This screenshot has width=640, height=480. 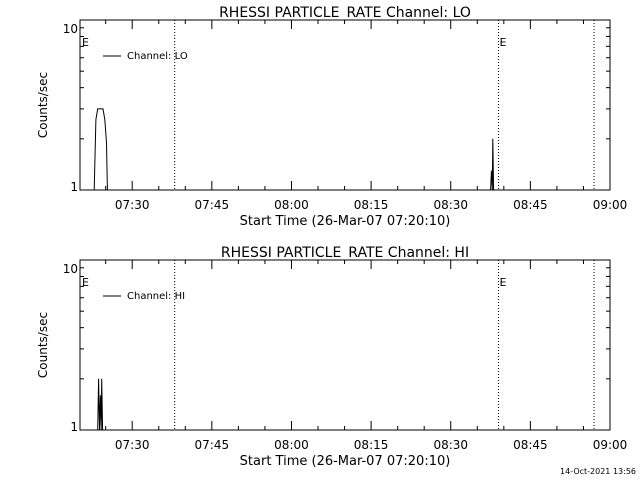 What do you see at coordinates (43, 105) in the screenshot?
I see `y-axis-label-lo: Counts/sec` at bounding box center [43, 105].